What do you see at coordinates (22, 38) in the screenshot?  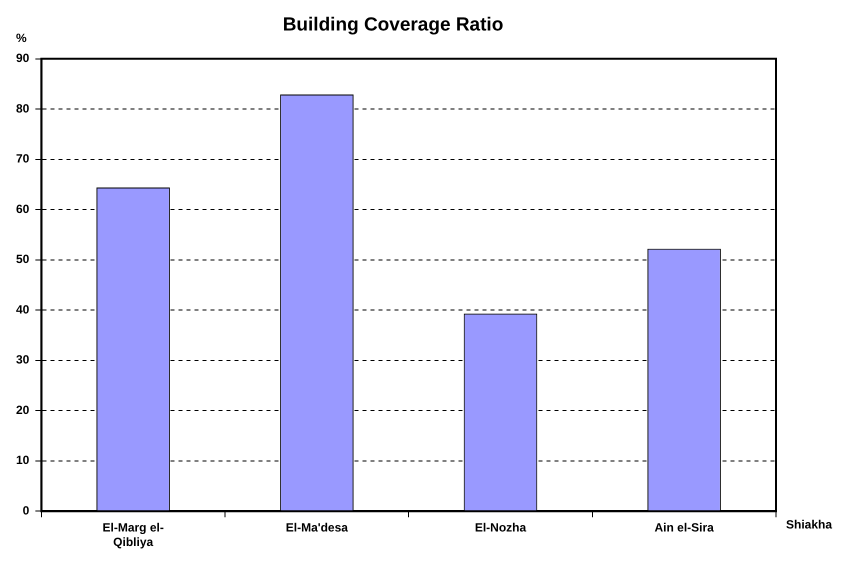 I see `y-axis-title: %` at bounding box center [22, 38].